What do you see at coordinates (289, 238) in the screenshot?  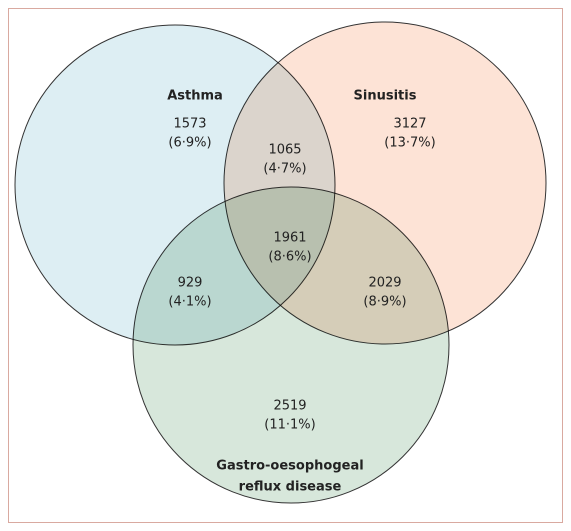 I see `region-count: 1961` at bounding box center [289, 238].